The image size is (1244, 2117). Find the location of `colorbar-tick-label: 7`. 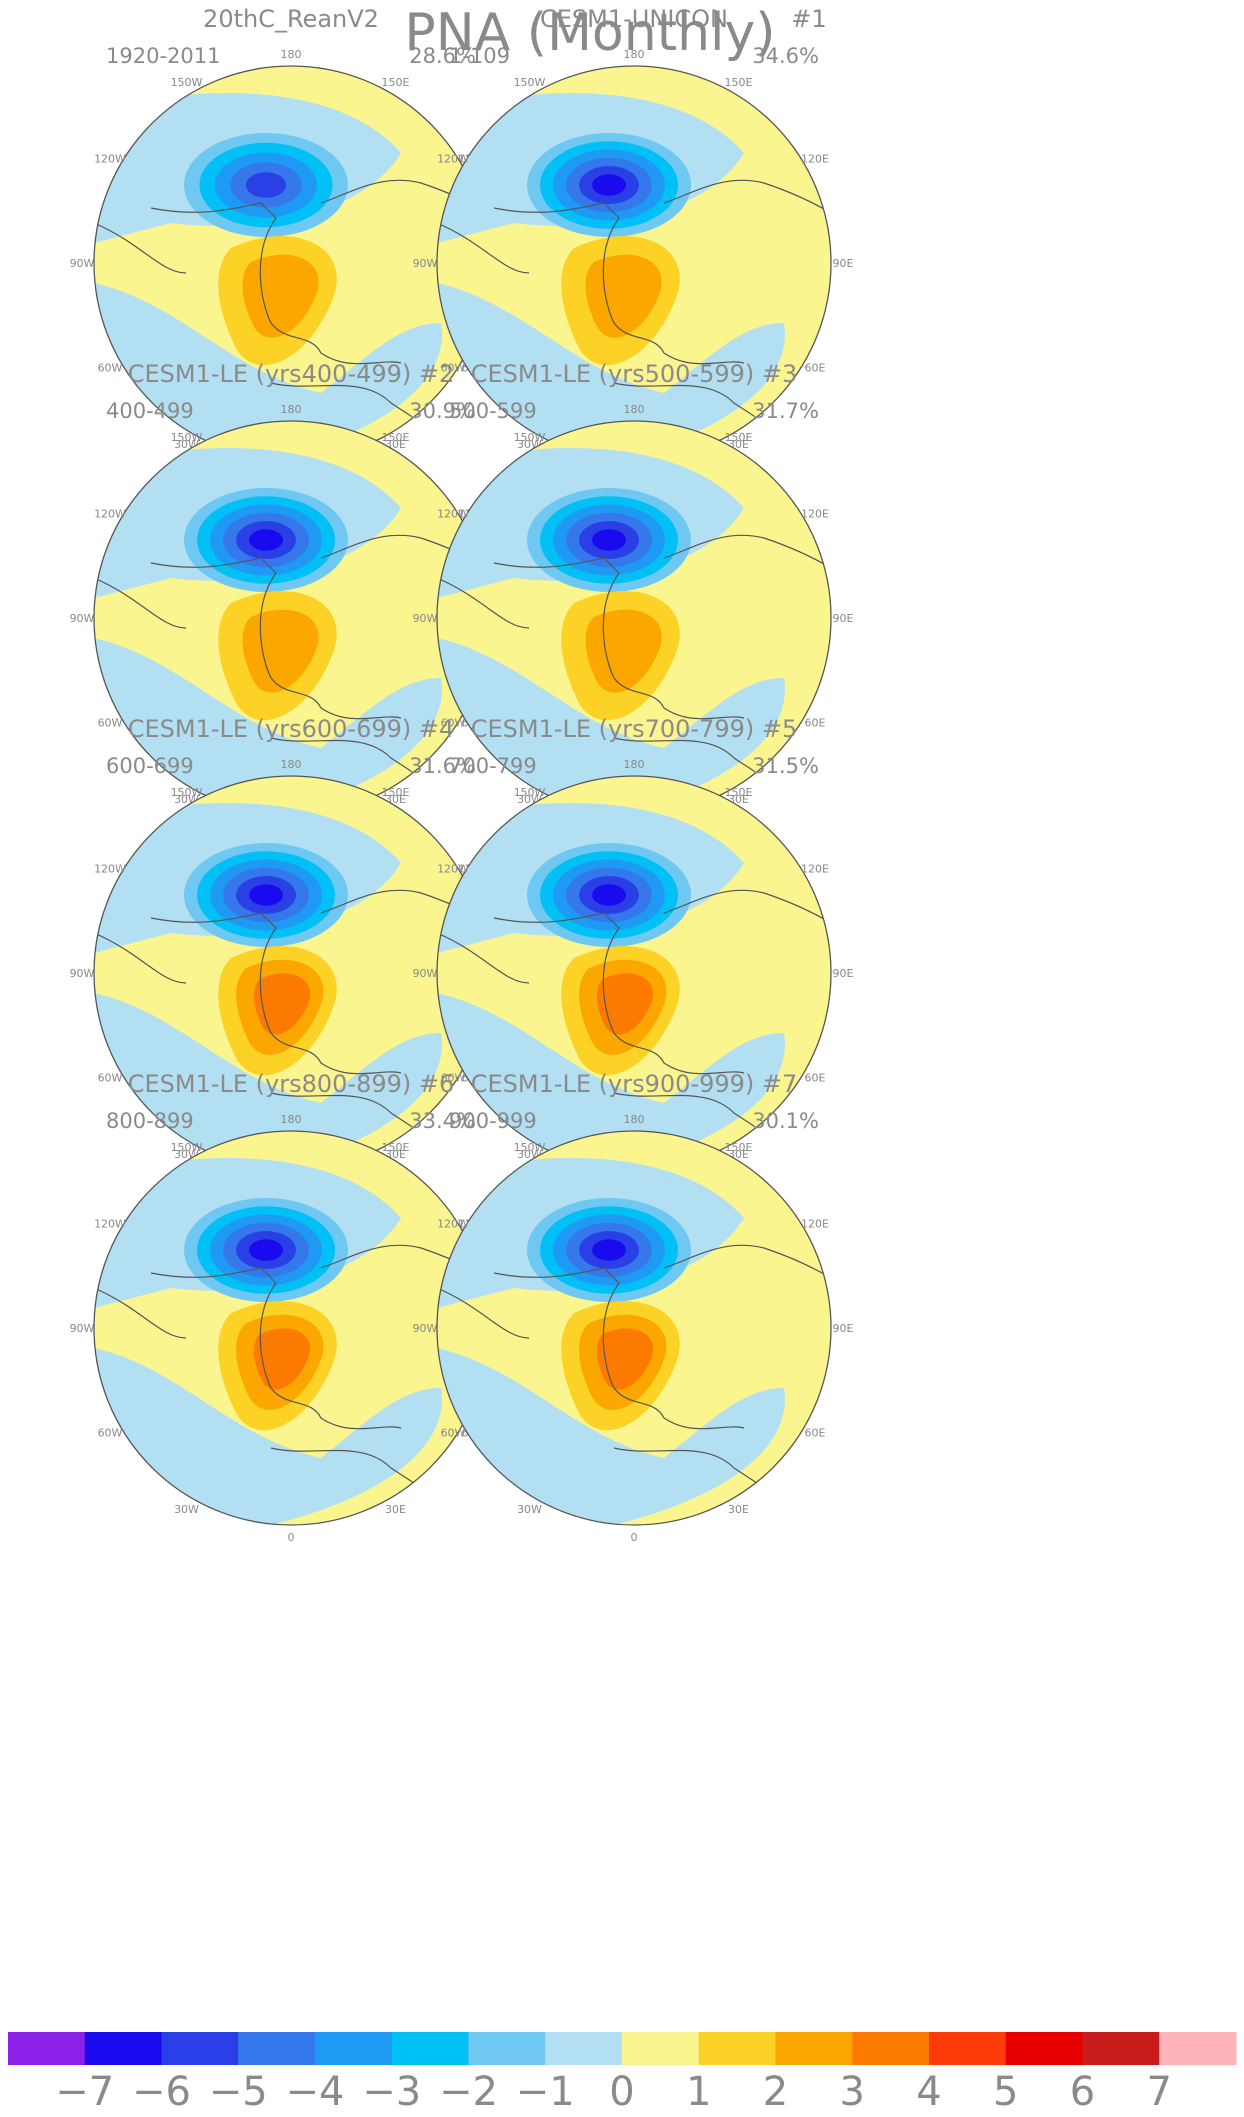

colorbar-tick-label: 7 is located at coordinates (1159, 2091).